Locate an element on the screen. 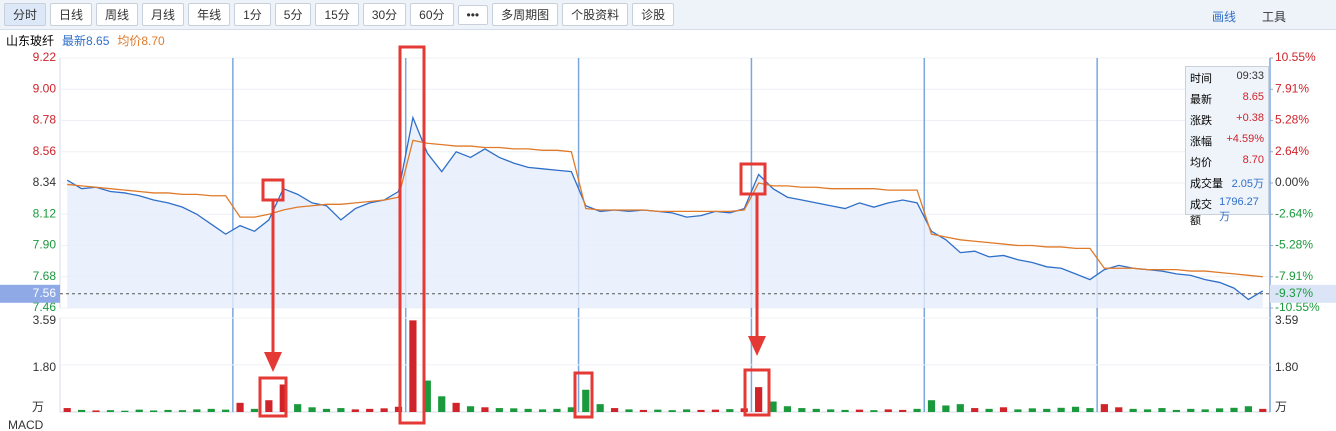 The height and width of the screenshot is (431, 1336). toolbar-right-button: 工具 is located at coordinates (1273, 17).